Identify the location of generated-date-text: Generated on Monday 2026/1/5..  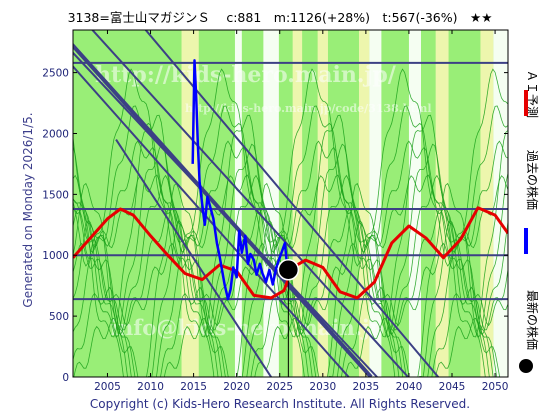
(28, 210).